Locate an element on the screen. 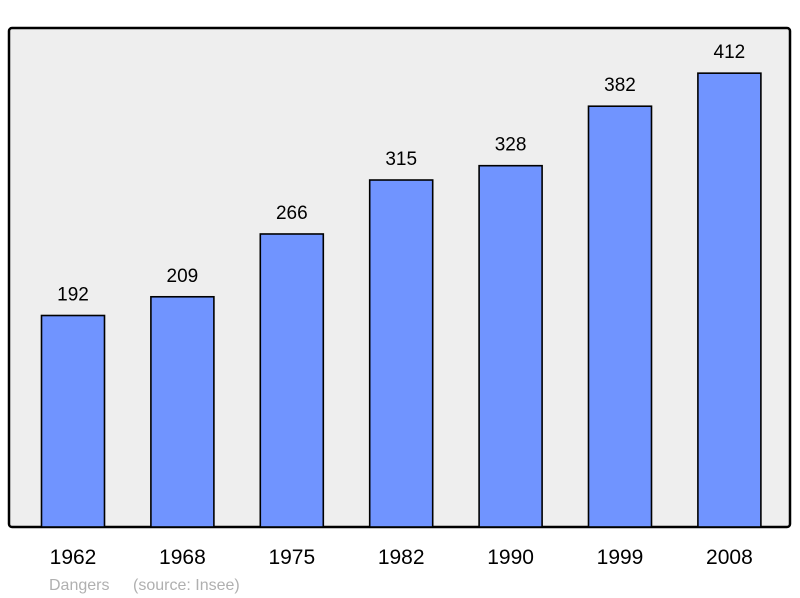 Image resolution: width=800 pixels, height=598 pixels. x-tick-label-1975: 1975 is located at coordinates (291, 557).